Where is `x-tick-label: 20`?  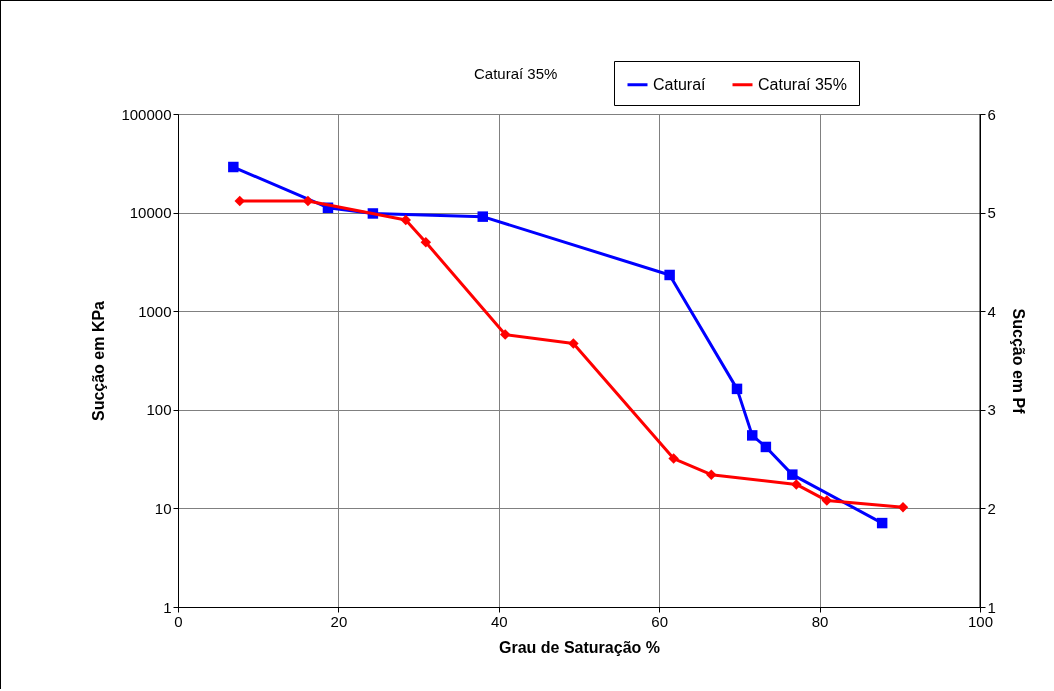 x-tick-label: 20 is located at coordinates (339, 621).